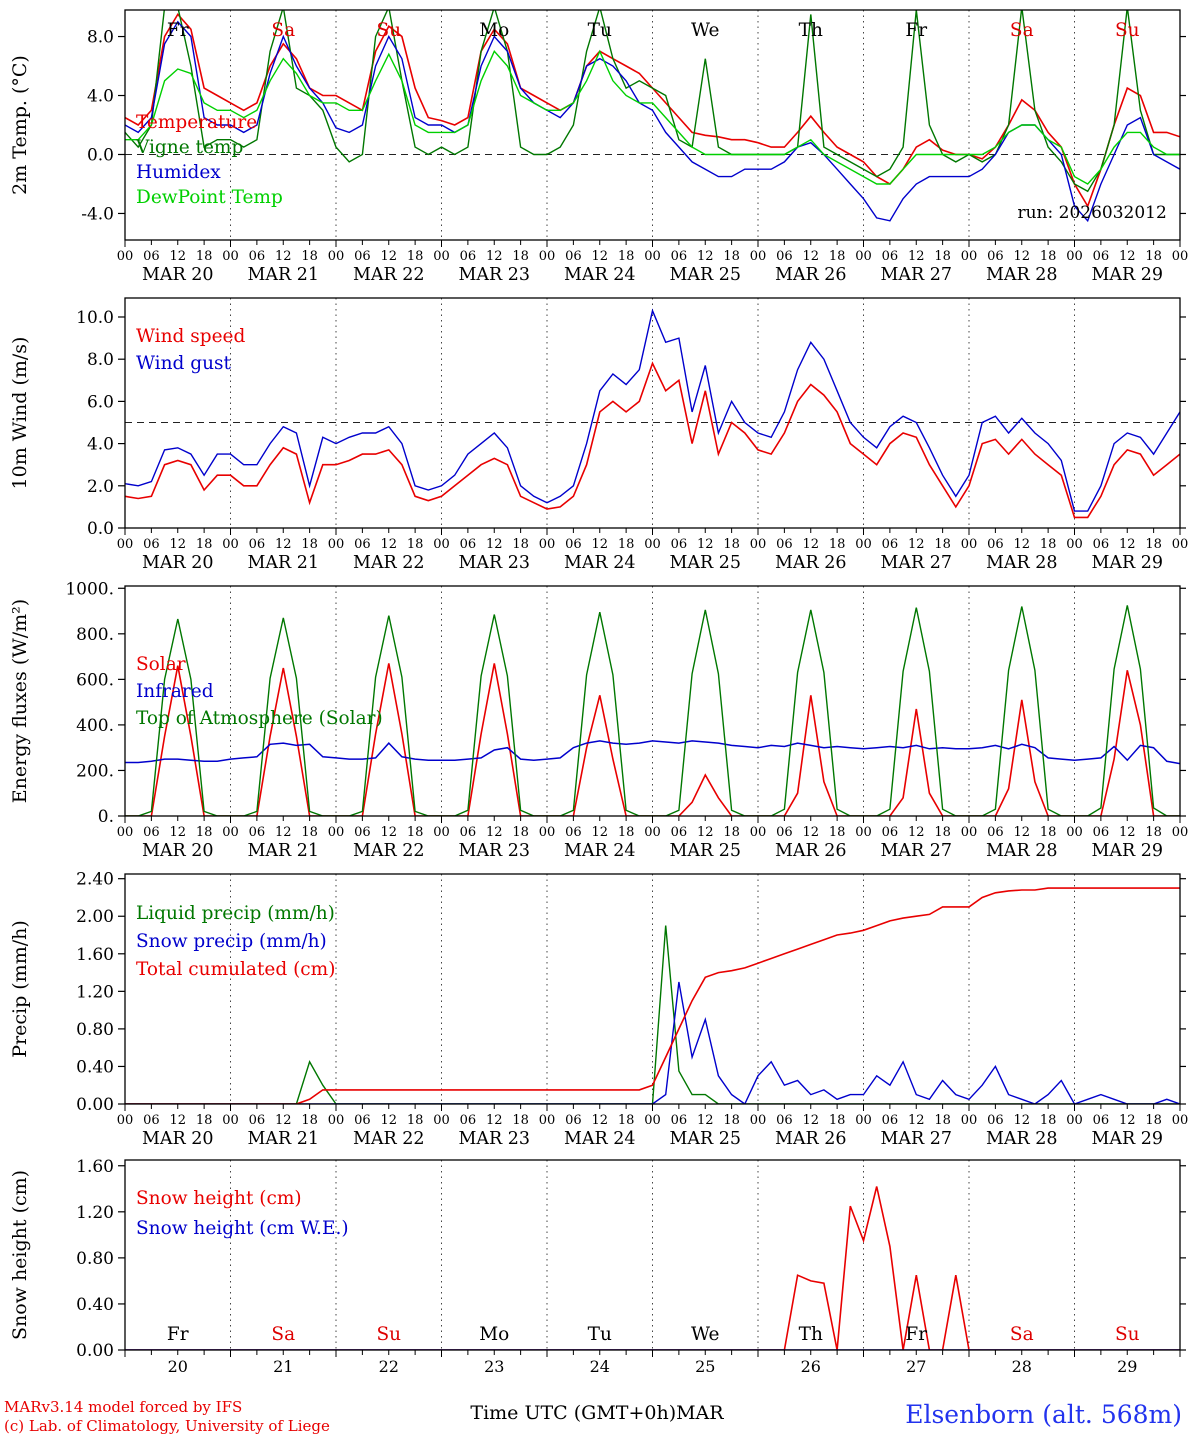 This screenshot has width=1194, height=1440. What do you see at coordinates (652, 410) in the screenshot?
I see `wind-gust-line` at bounding box center [652, 410].